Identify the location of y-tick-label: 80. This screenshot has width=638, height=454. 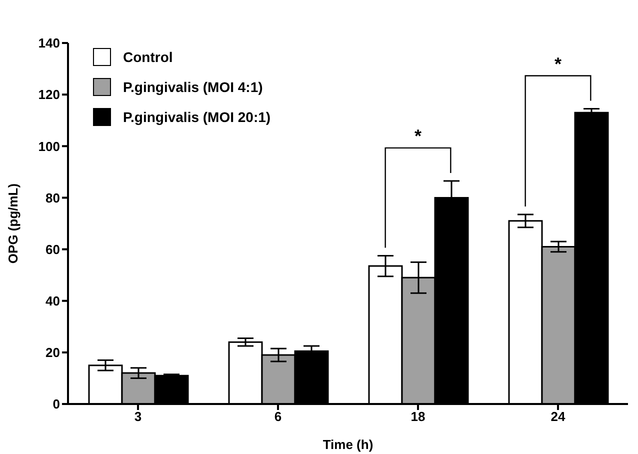
(53, 198).